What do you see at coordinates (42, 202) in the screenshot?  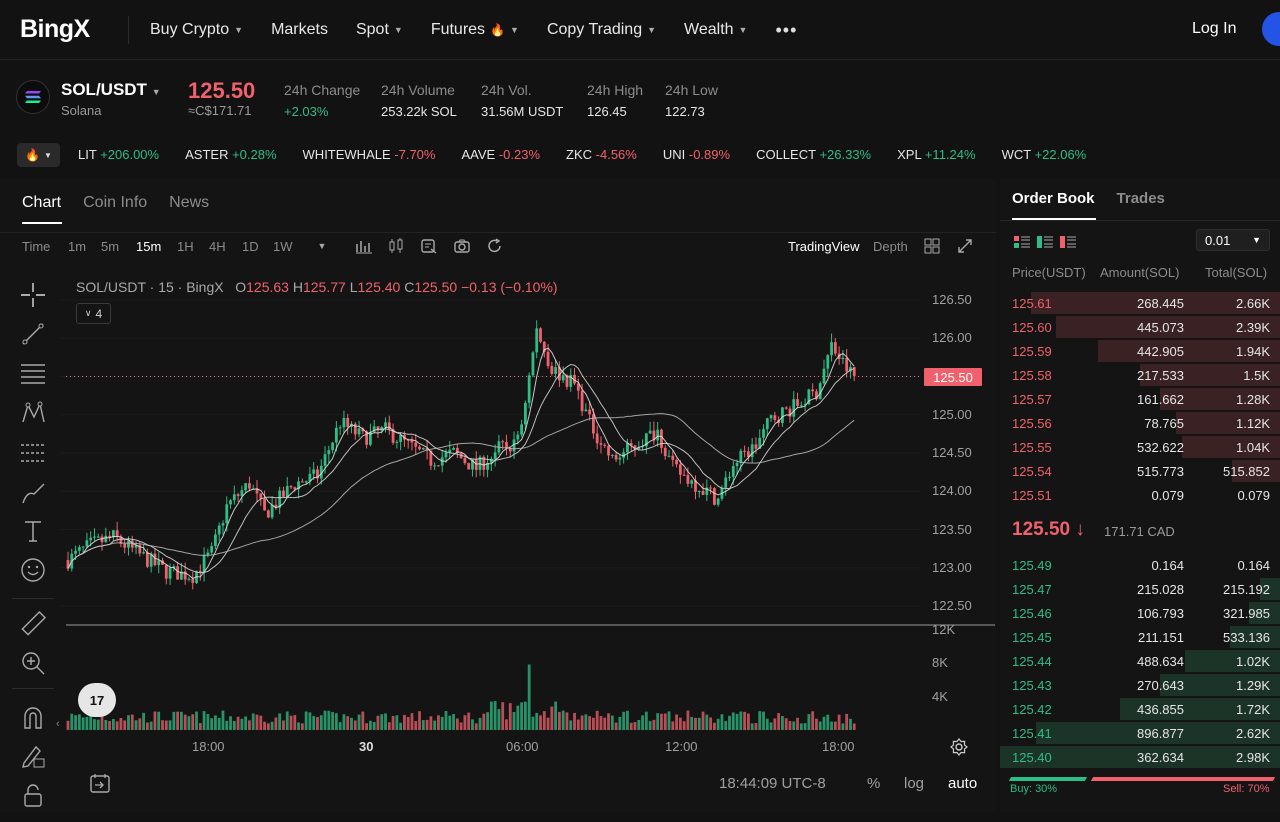 I see `tab-chart: Chart` at bounding box center [42, 202].